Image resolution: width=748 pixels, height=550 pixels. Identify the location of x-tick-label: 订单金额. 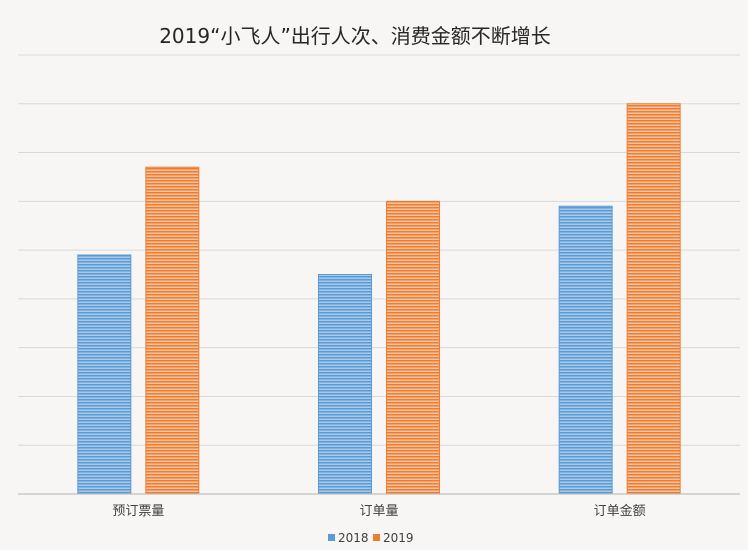
(620, 511).